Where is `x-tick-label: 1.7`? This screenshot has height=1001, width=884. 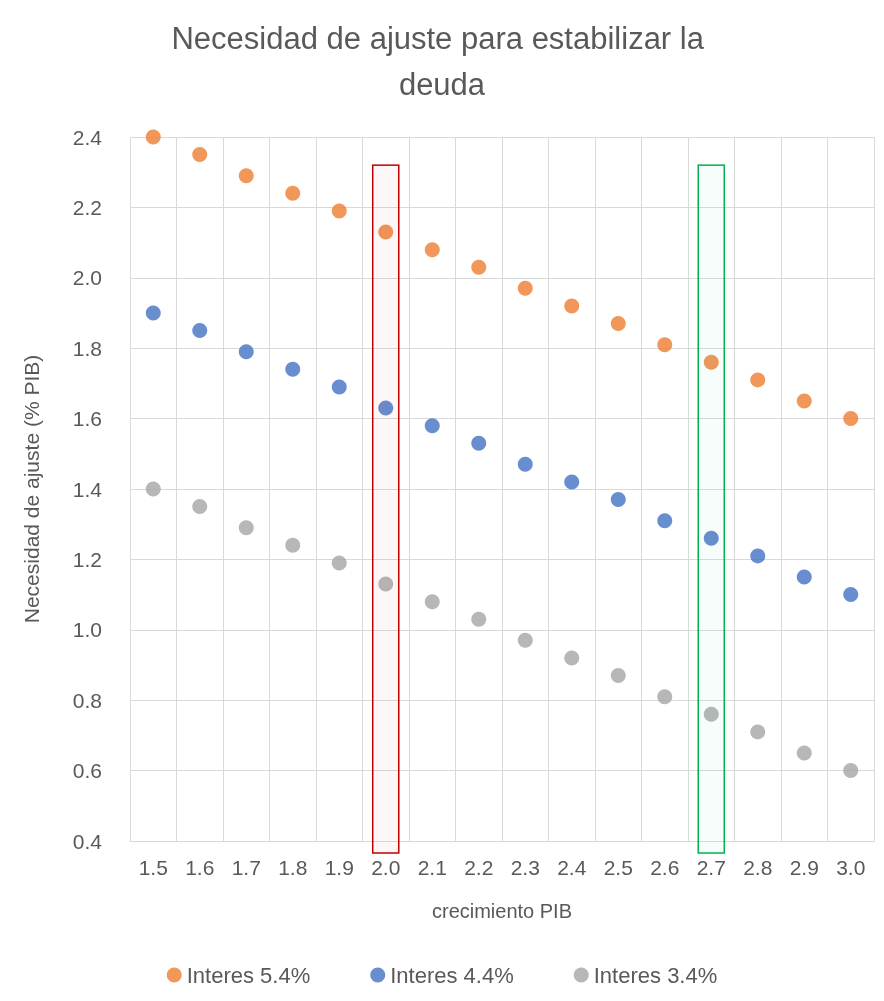
x-tick-label: 1.7 is located at coordinates (246, 867).